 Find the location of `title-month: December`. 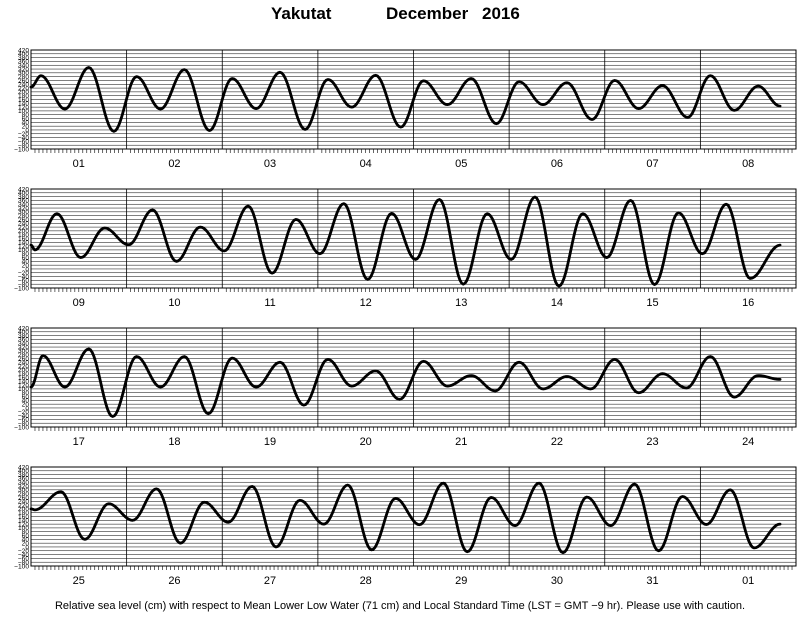

title-month: December is located at coordinates (427, 13).